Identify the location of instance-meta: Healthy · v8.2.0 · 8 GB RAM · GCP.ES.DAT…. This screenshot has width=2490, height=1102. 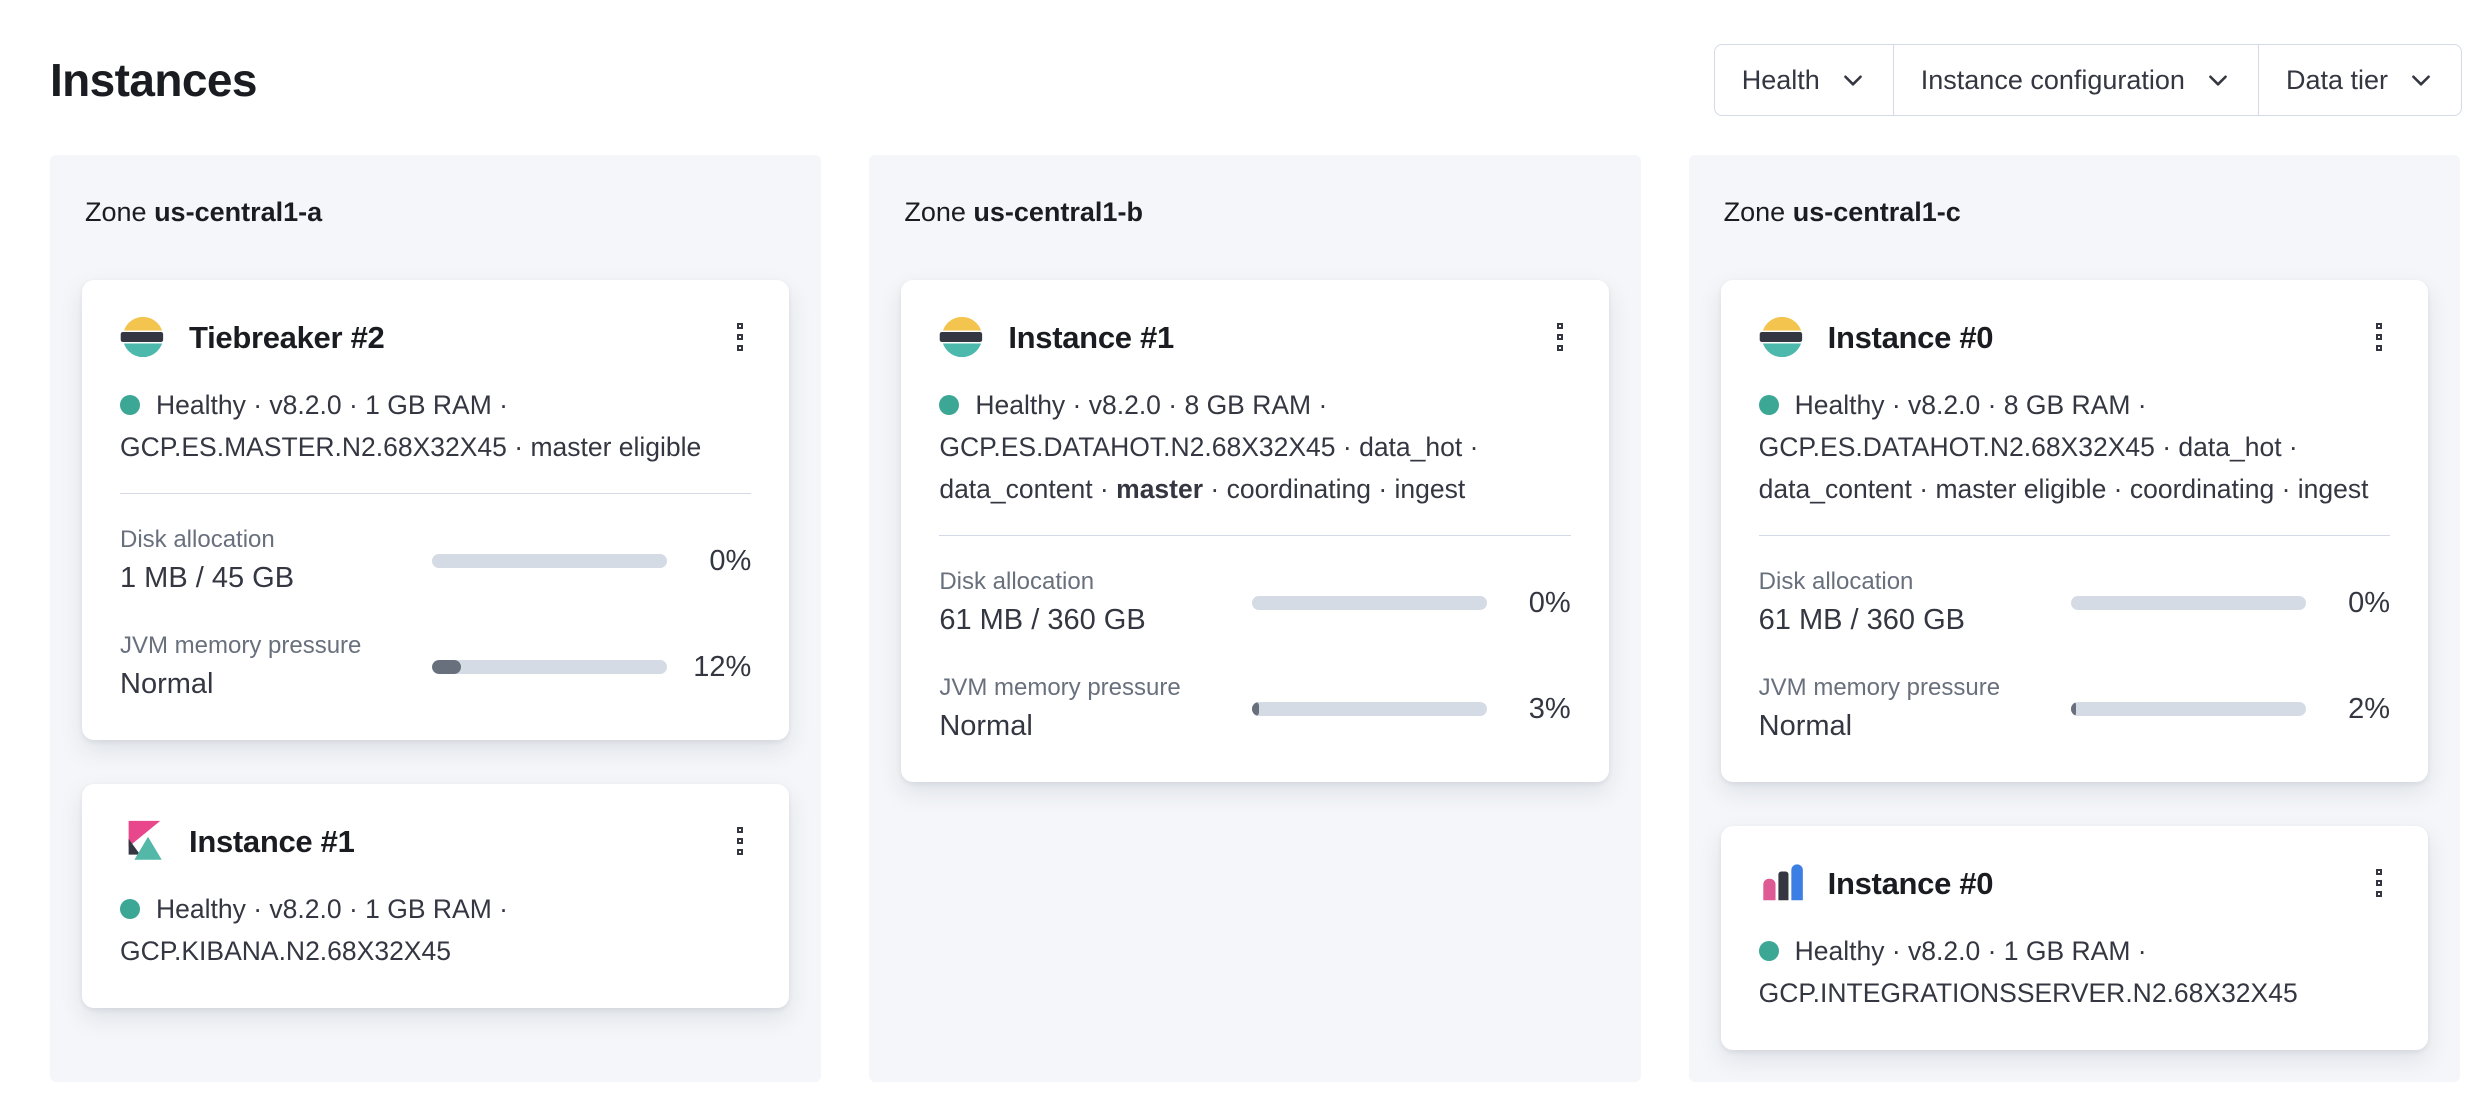
(1254, 447).